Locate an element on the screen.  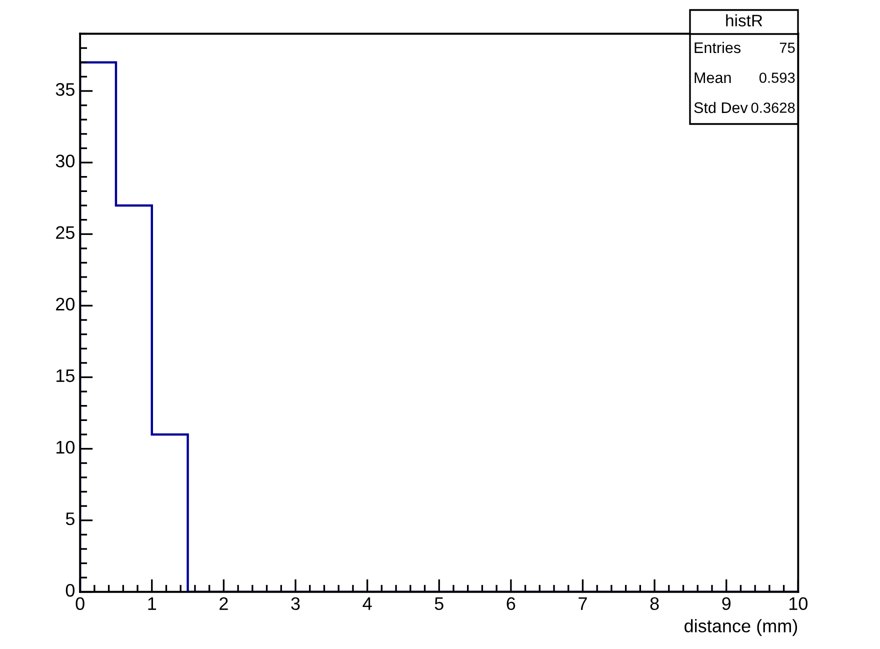
x-tick-label: 7 is located at coordinates (582, 603).